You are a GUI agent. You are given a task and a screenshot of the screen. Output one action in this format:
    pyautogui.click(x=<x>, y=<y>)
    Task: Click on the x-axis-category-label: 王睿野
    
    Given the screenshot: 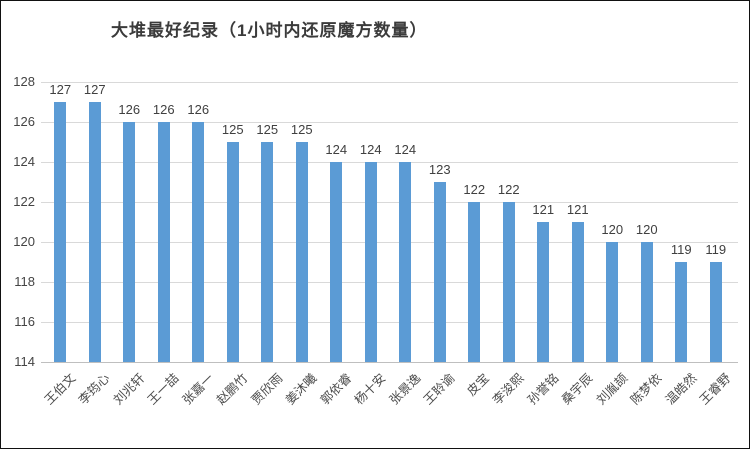 What is the action you would take?
    pyautogui.click(x=715, y=389)
    